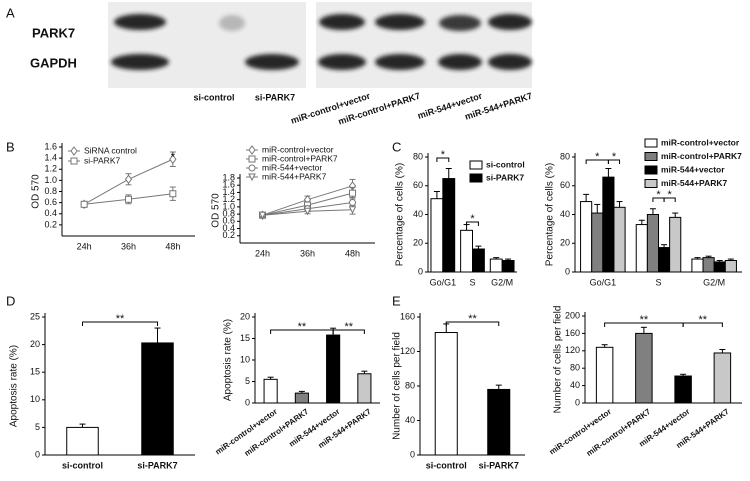 This screenshot has height=481, width=750. What do you see at coordinates (396, 146) in the screenshot?
I see `panel-label: C` at bounding box center [396, 146].